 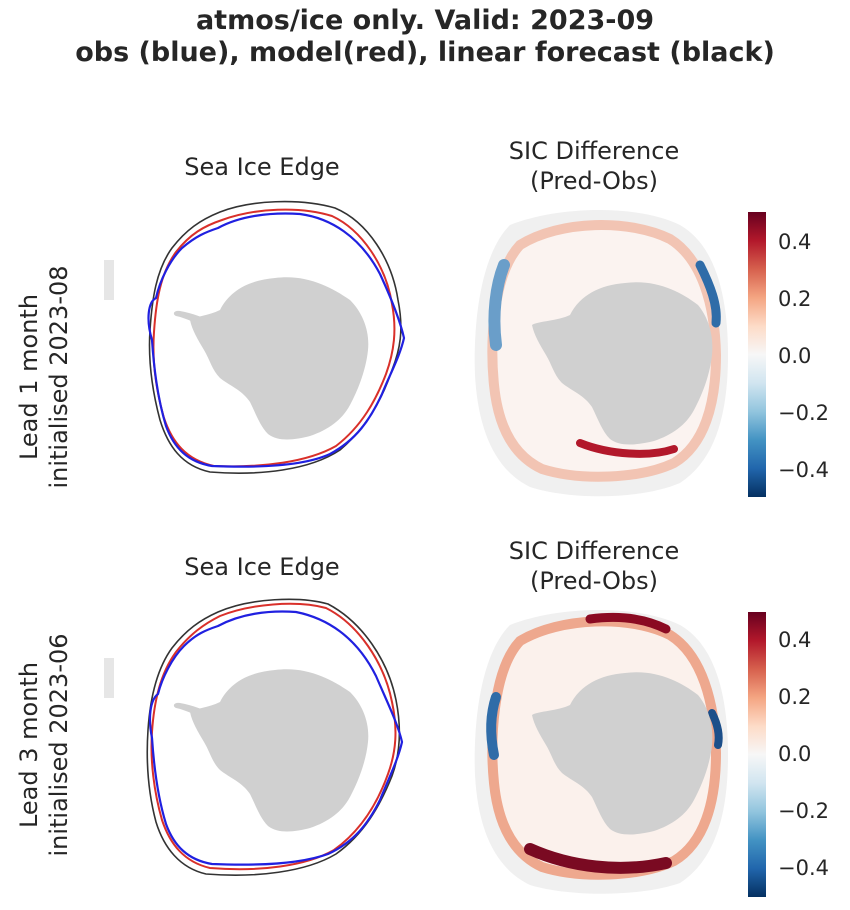 What do you see at coordinates (795, 356) in the screenshot?
I see `colorbar-lead1-tick-0.0: 0.0` at bounding box center [795, 356].